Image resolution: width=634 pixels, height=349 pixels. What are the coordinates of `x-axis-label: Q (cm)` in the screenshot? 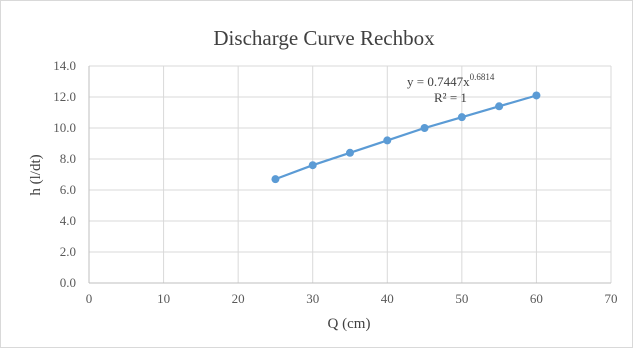 It's located at (349, 324).